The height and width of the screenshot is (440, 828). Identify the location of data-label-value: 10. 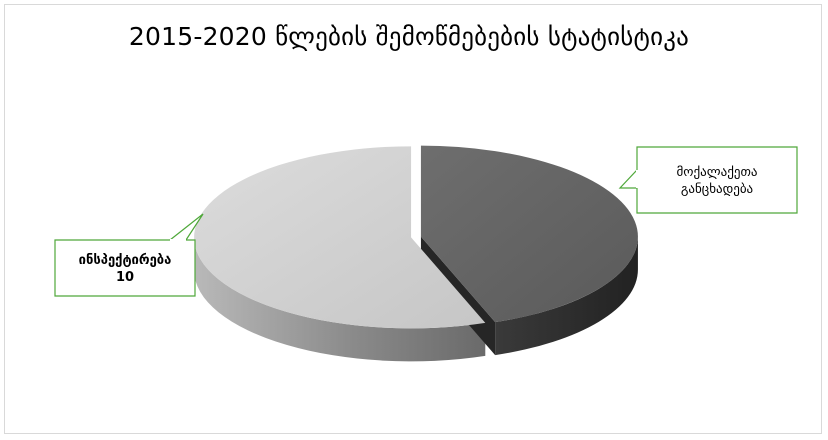
(125, 277).